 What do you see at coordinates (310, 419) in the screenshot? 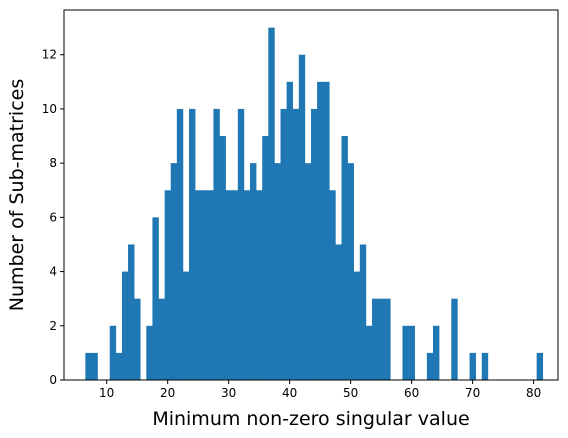
I see `x-axis-label: Minimum non-zero singular value` at bounding box center [310, 419].